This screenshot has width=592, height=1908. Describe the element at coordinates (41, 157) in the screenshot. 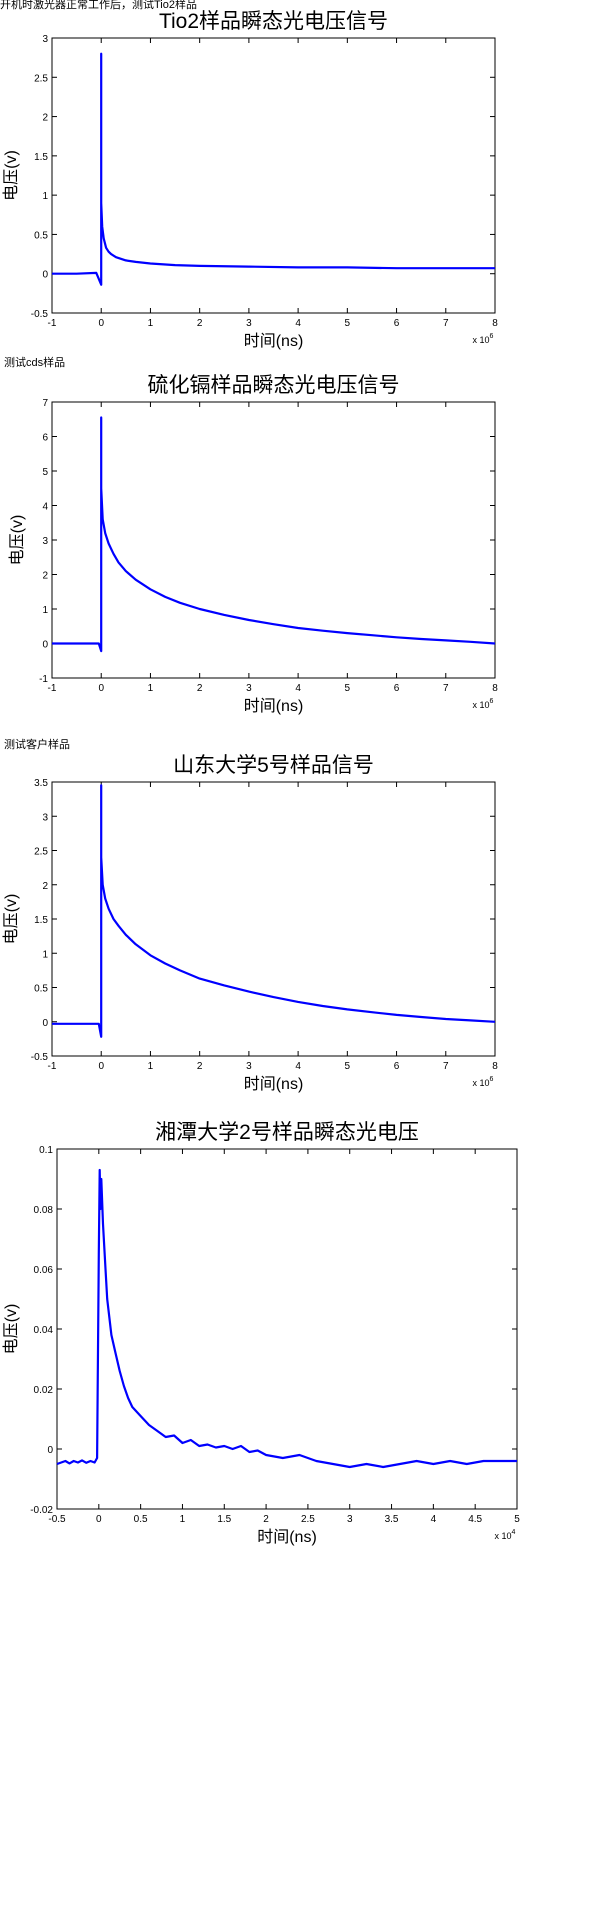

I see `y-tick-label: 1.5` at that location.